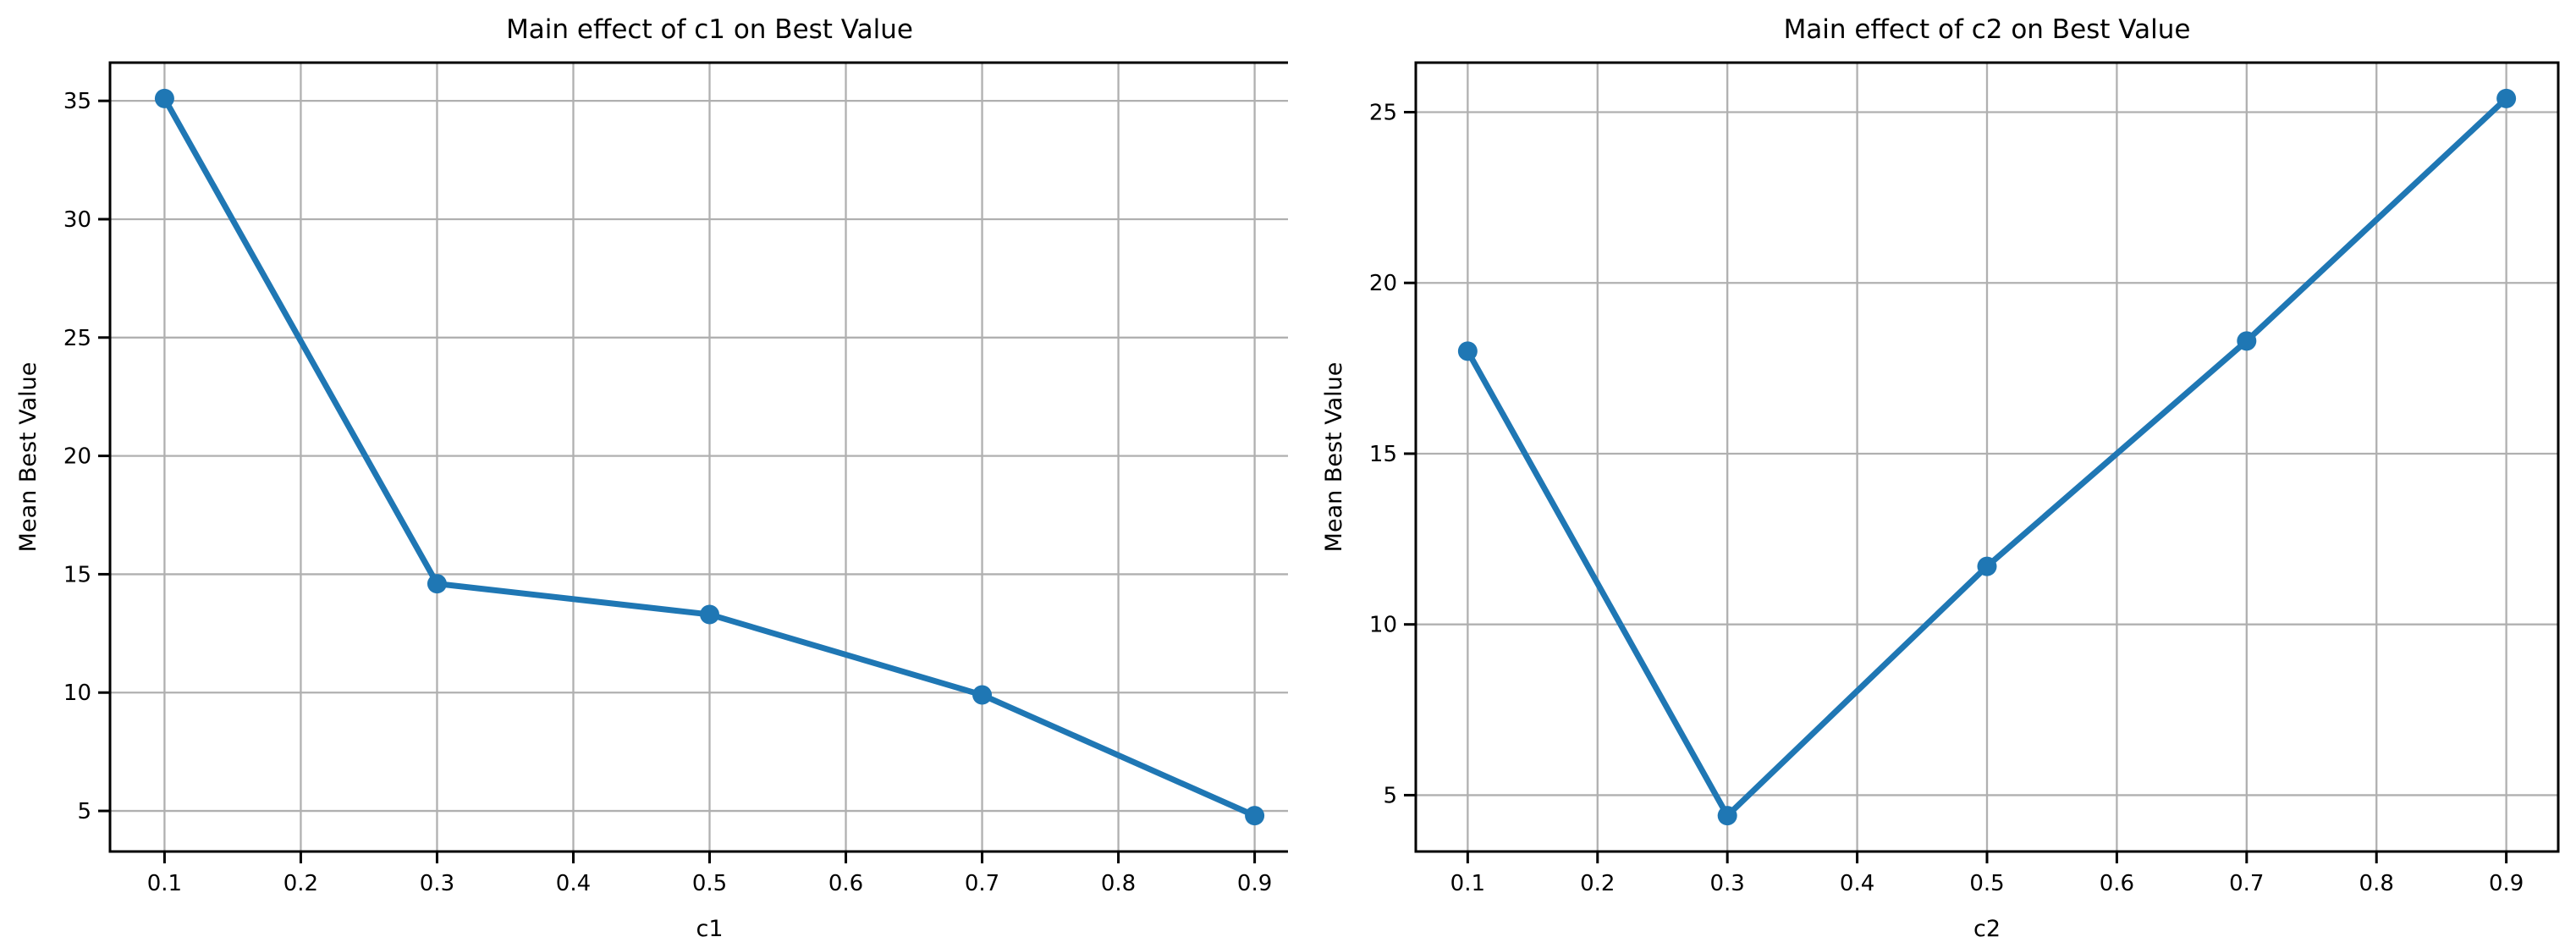 The height and width of the screenshot is (948, 2576). I want to click on x-axis-label: c1, so click(709, 929).